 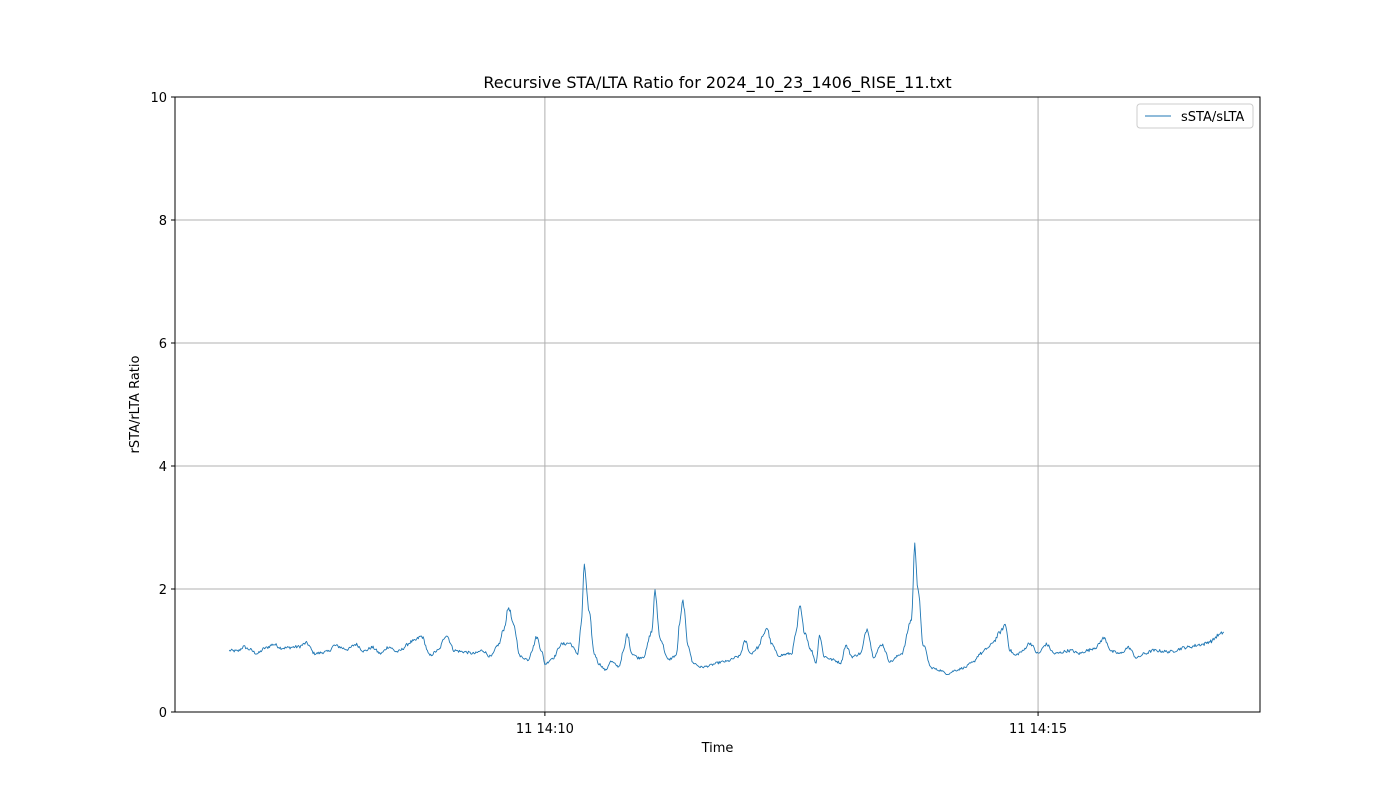 What do you see at coordinates (717, 748) in the screenshot?
I see `x-axis-label: Time` at bounding box center [717, 748].